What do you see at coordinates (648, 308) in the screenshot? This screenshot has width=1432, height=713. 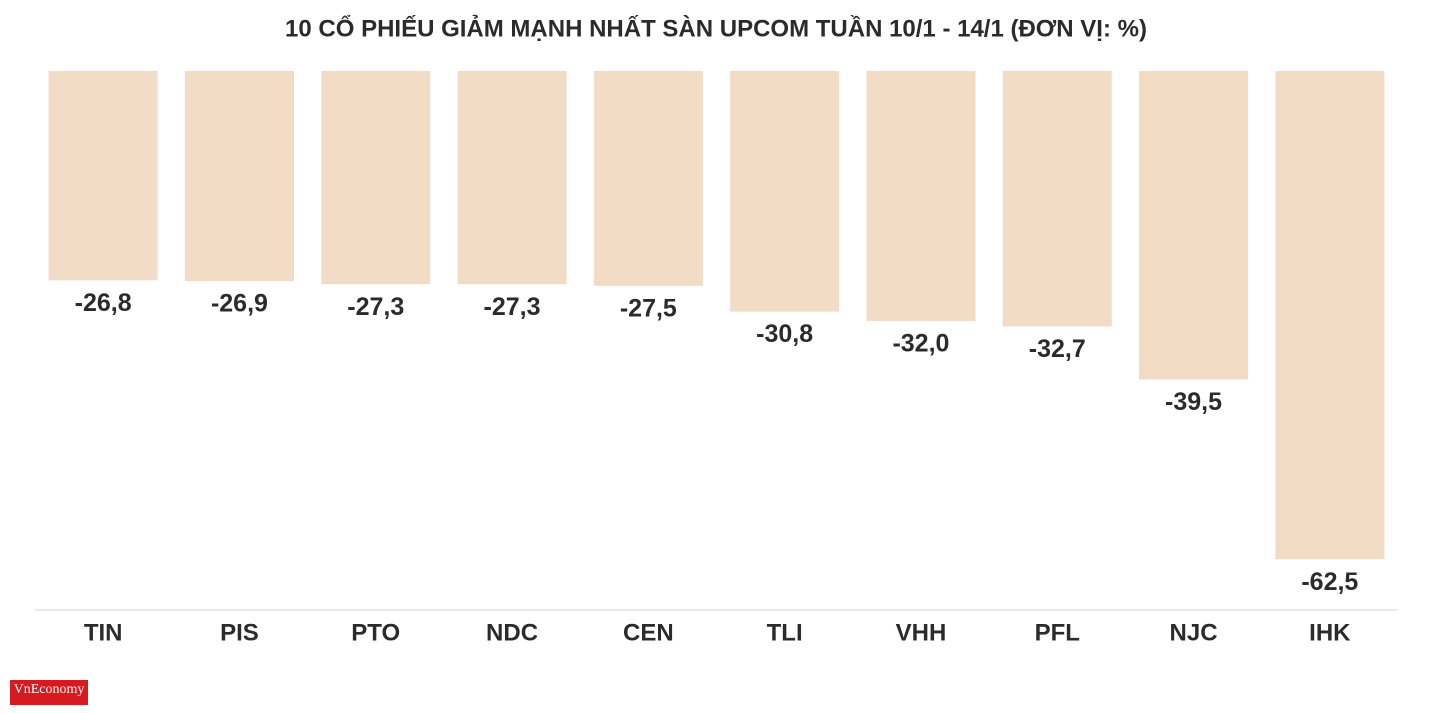 I see `value-label: -27,5` at bounding box center [648, 308].